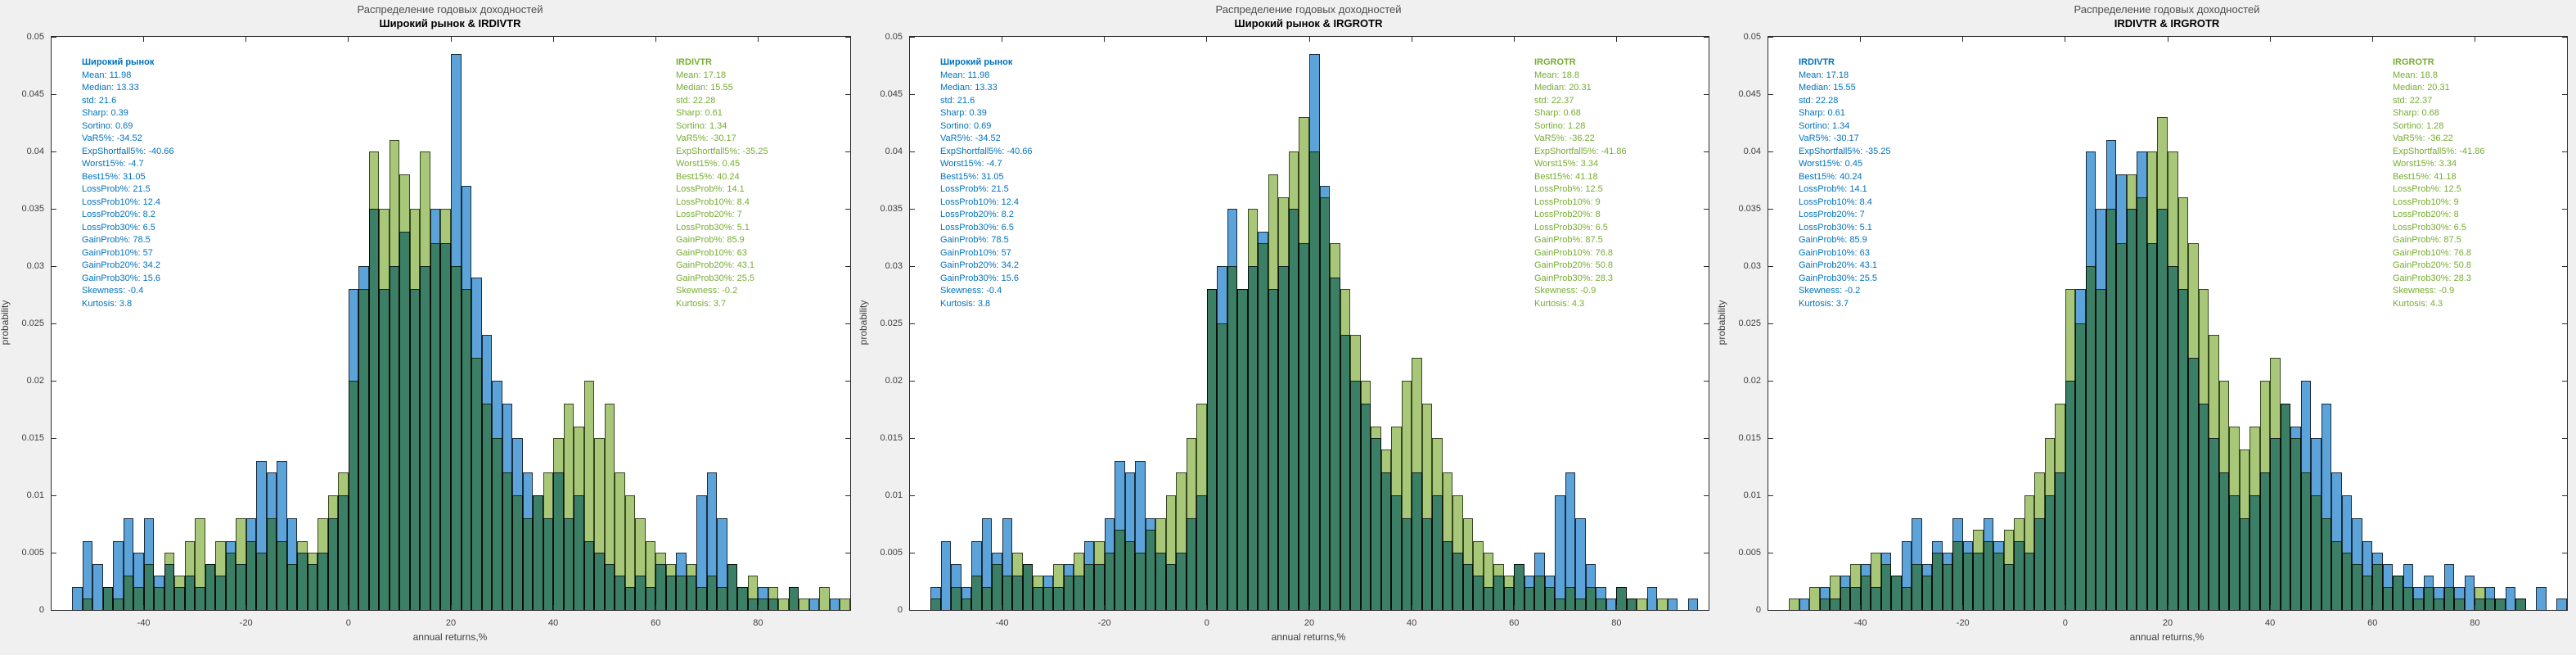  What do you see at coordinates (114, 176) in the screenshot?
I see `stat-line: Best15%: 31.05` at bounding box center [114, 176].